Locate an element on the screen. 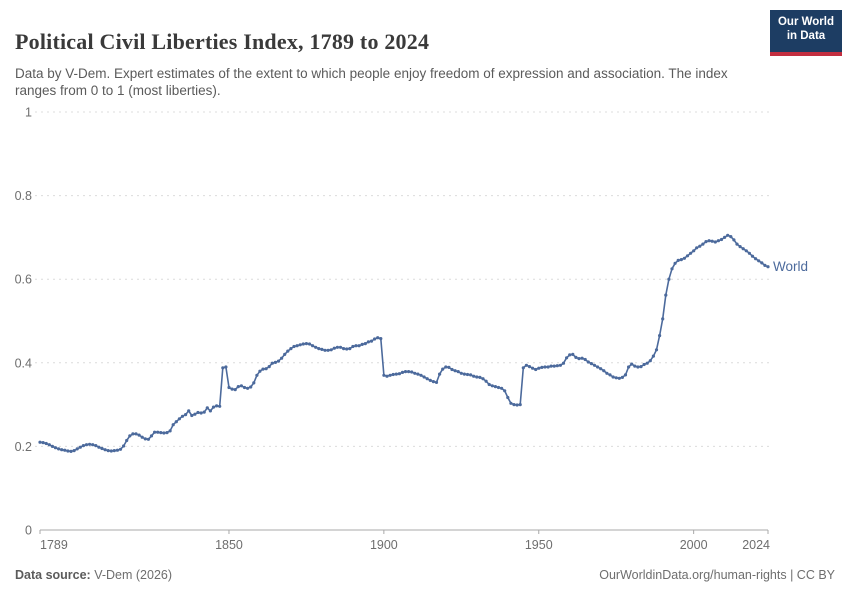  x-tick-label: 2000 is located at coordinates (694, 545).